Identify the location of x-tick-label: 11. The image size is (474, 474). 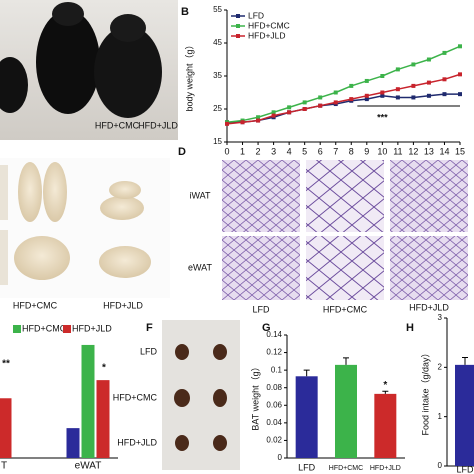
(397, 151).